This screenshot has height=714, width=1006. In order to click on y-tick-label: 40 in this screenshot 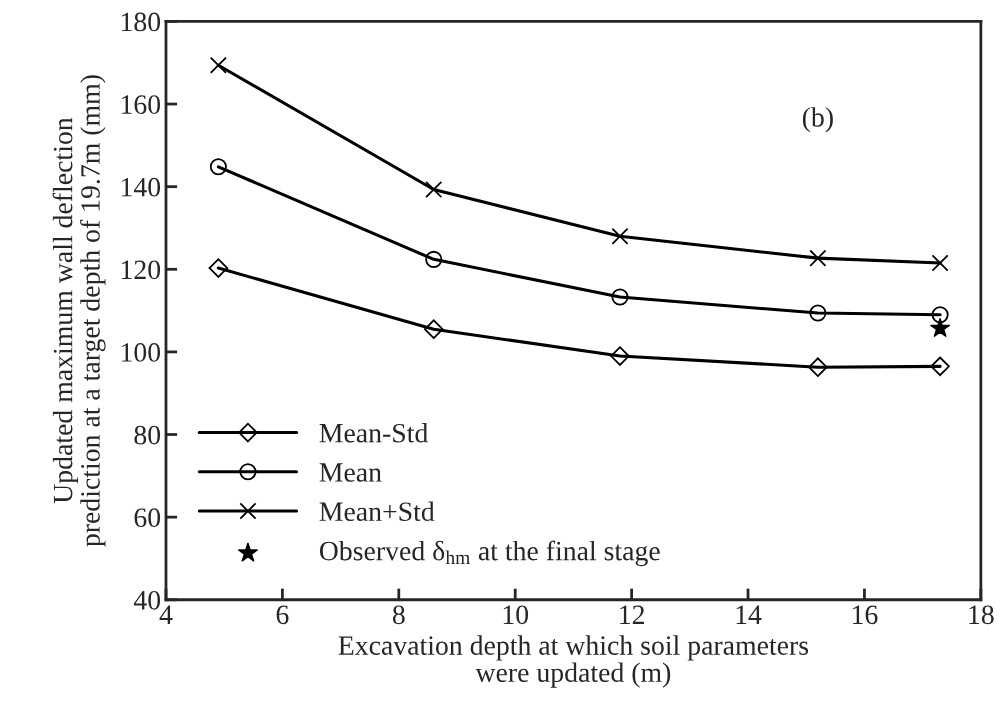, I will do `click(147, 600)`.